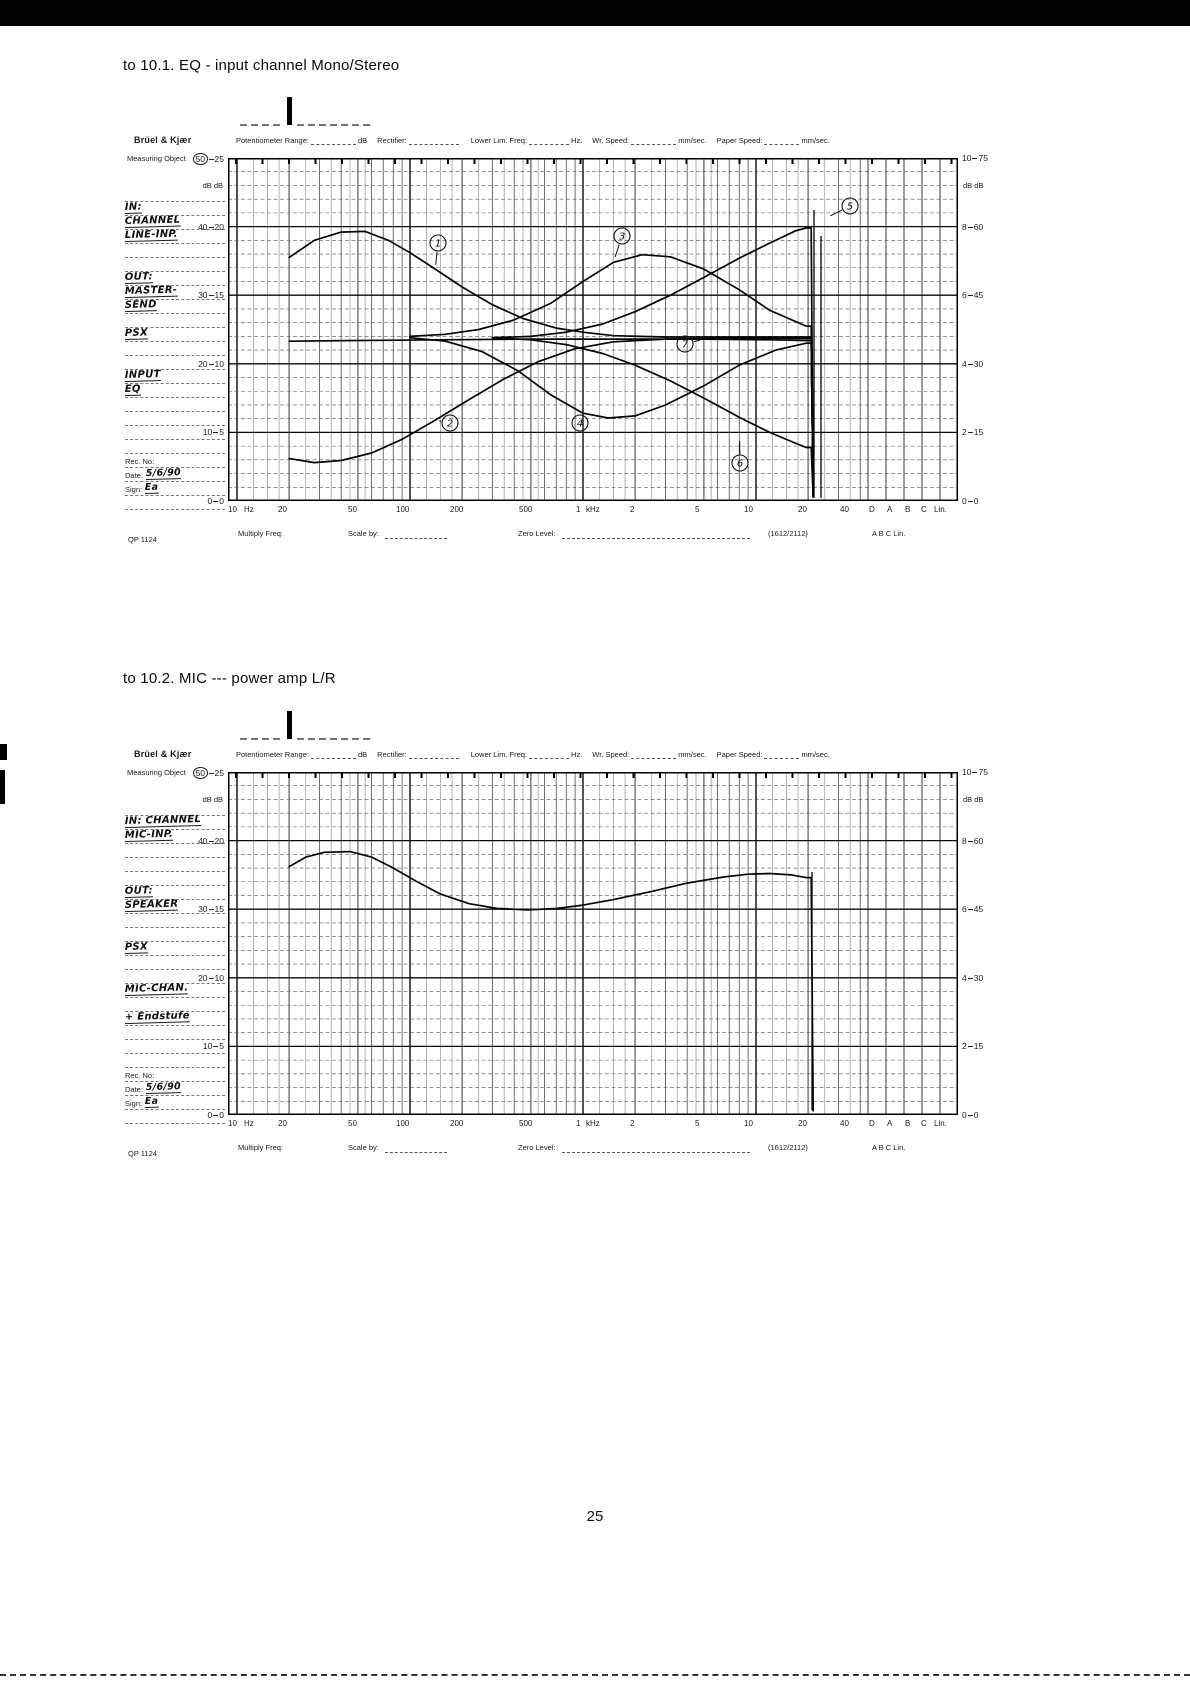 Image resolution: width=1190 pixels, height=1683 pixels. What do you see at coordinates (352, 1123) in the screenshot?
I see `x-tick-label: 50` at bounding box center [352, 1123].